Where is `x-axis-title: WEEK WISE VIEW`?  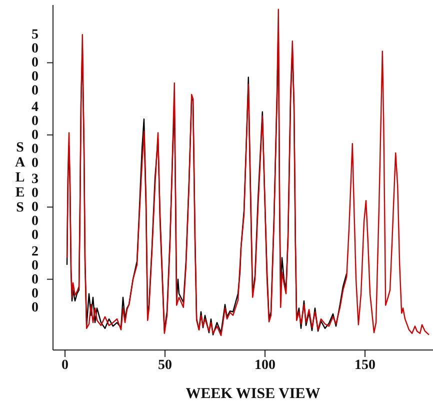
x-axis-title: WEEK WISE VIEW is located at coordinates (253, 394).